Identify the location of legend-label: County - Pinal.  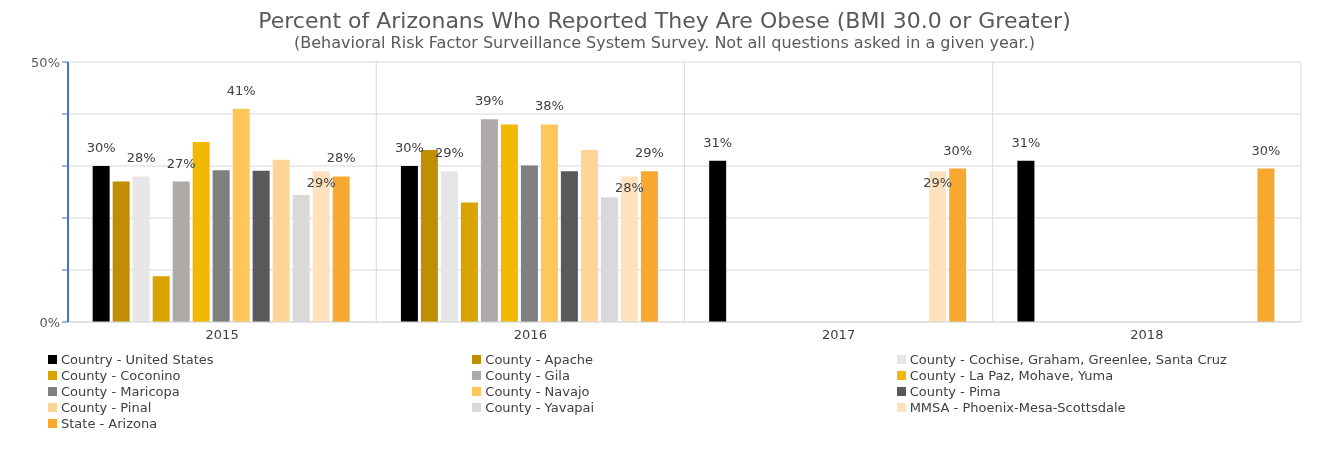
(106, 407).